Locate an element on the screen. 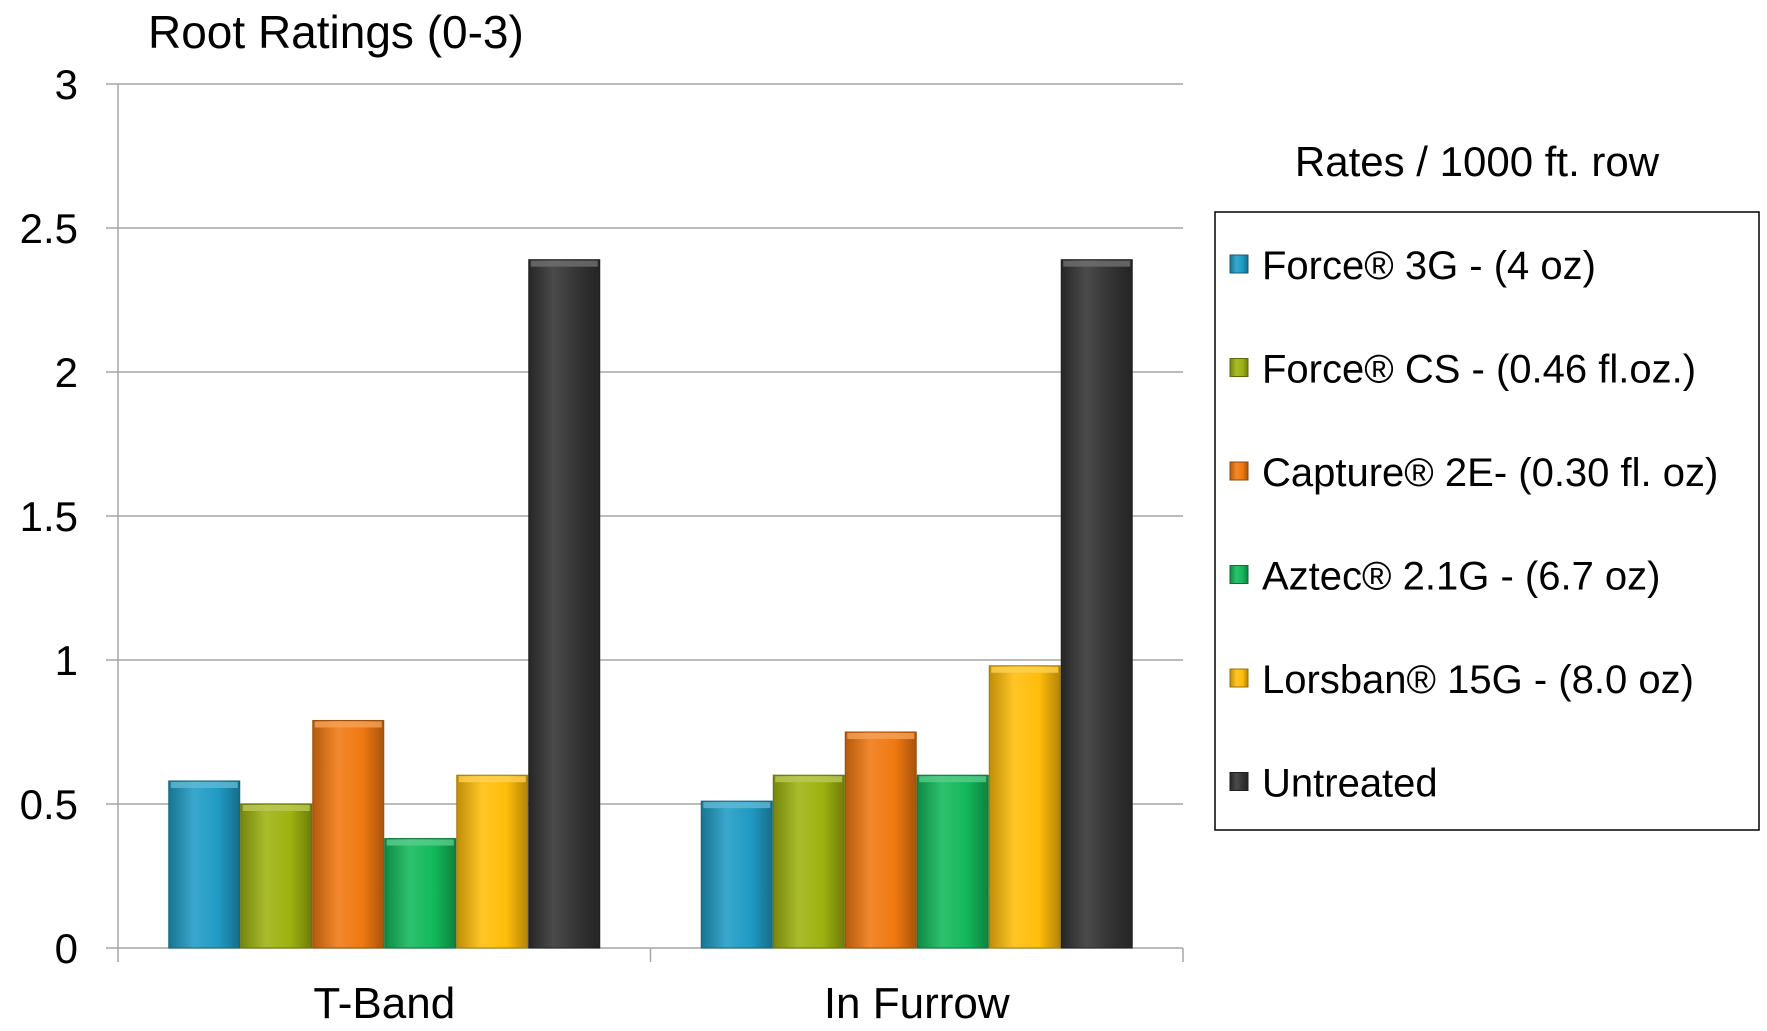  y-tick-label: 2.5 is located at coordinates (49, 228).